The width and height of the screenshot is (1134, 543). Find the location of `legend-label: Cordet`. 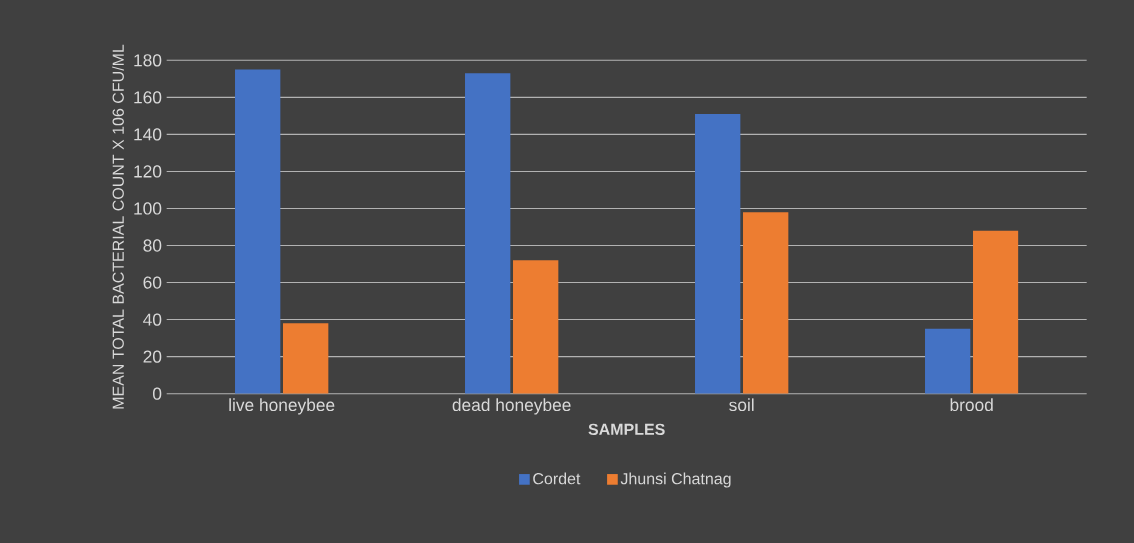

legend-label: Cordet is located at coordinates (557, 478).